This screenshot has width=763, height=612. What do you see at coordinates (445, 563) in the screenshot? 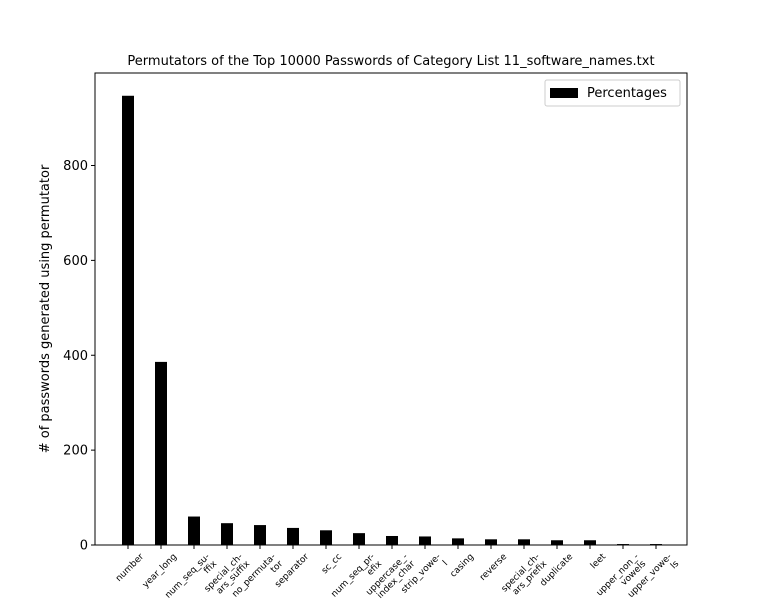
I see `x-tick-label-line: l` at bounding box center [445, 563].